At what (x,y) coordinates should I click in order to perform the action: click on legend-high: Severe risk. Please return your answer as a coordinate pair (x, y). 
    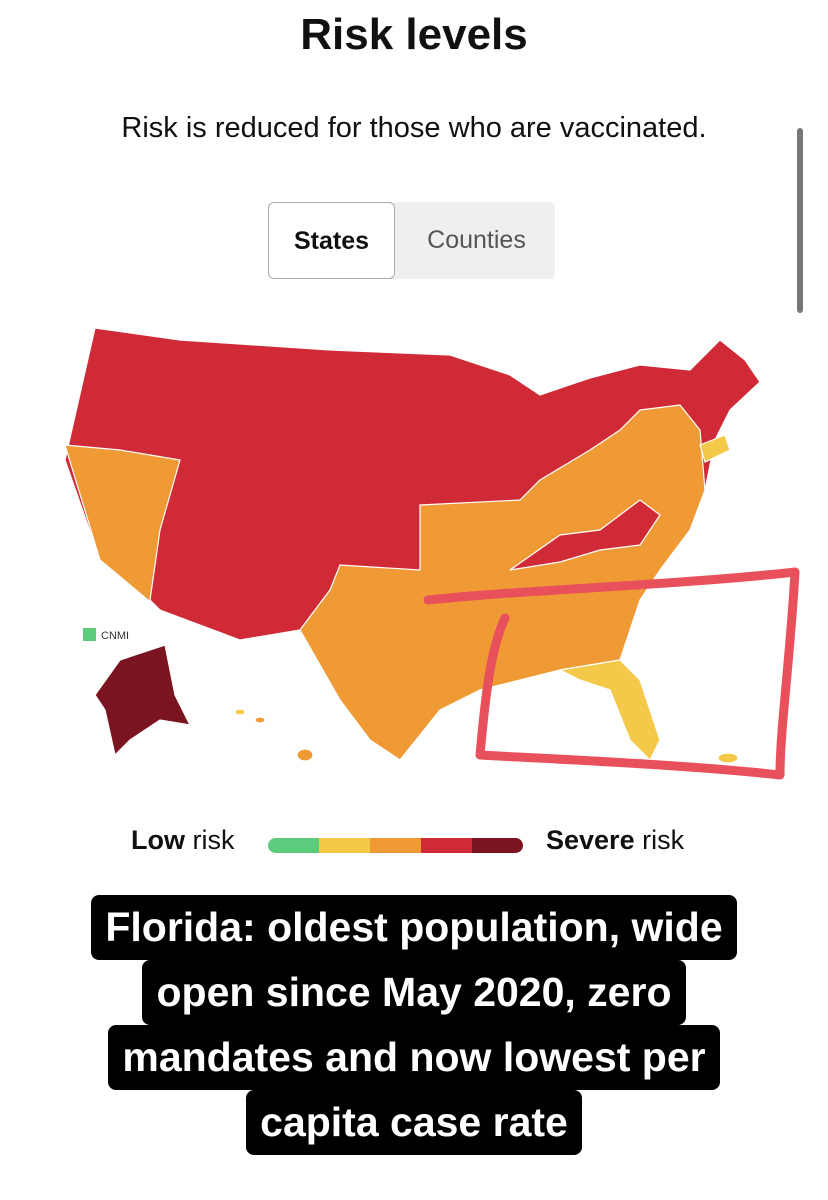
    Looking at the image, I should click on (615, 840).